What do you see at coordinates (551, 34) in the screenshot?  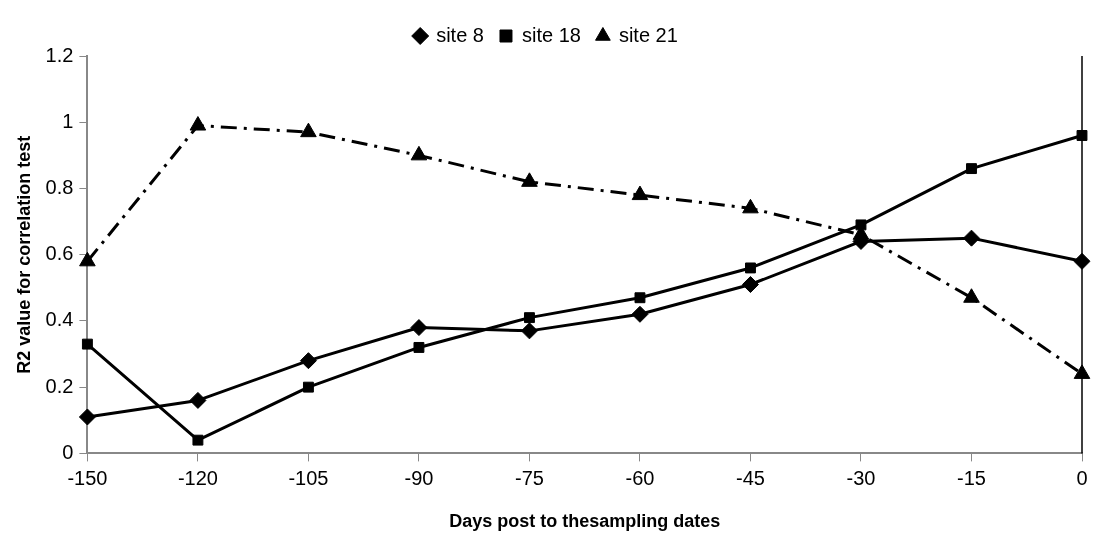 I see `legend-label: site 18` at bounding box center [551, 34].